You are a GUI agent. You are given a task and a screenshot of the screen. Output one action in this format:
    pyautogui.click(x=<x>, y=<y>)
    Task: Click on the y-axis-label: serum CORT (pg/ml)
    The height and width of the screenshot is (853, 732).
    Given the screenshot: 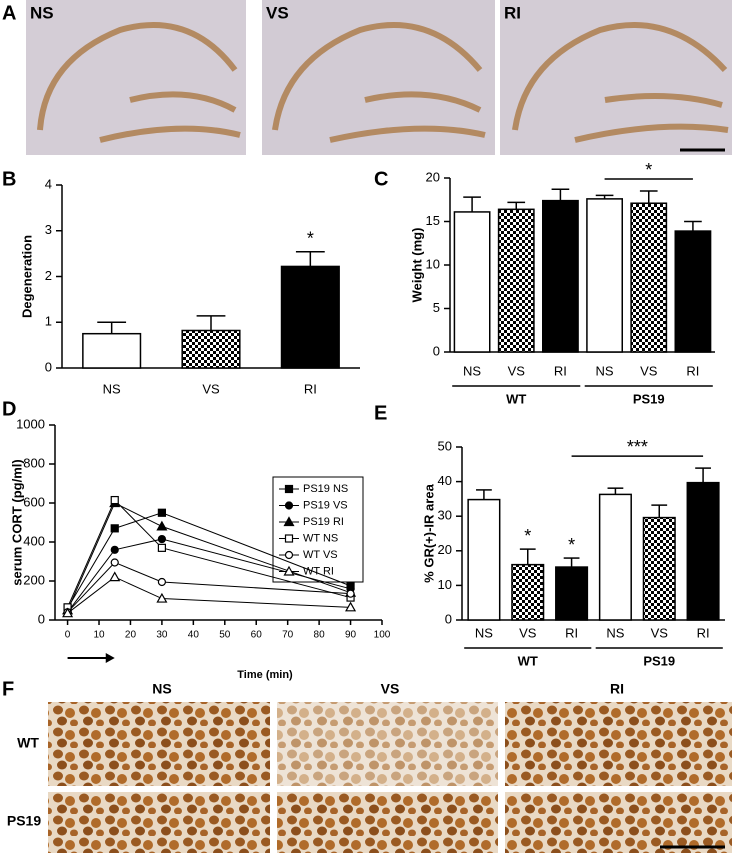 What is the action you would take?
    pyautogui.click(x=16, y=522)
    